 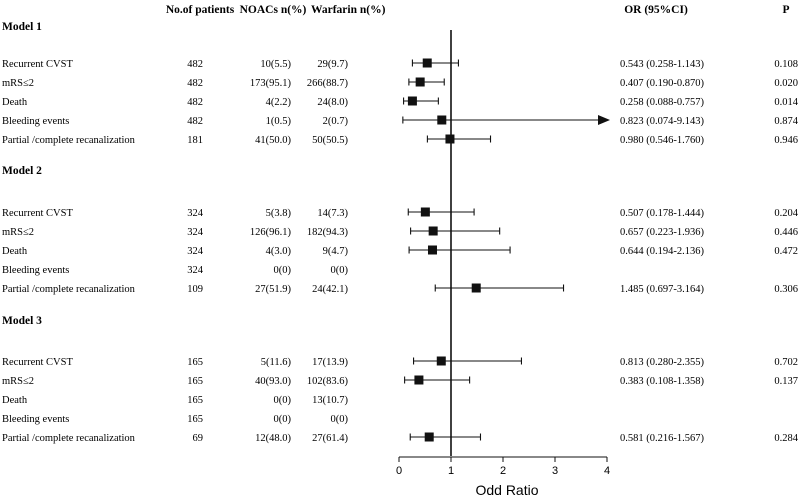 I want to click on model-title: Model 3, so click(x=22, y=321).